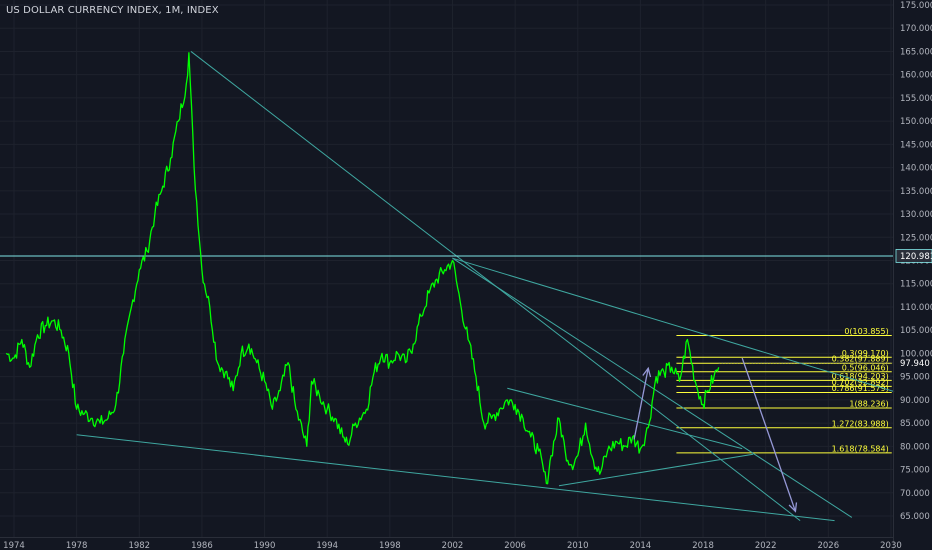  Describe the element at coordinates (916, 76) in the screenshot. I see `y-tick-label: 160.000` at that location.